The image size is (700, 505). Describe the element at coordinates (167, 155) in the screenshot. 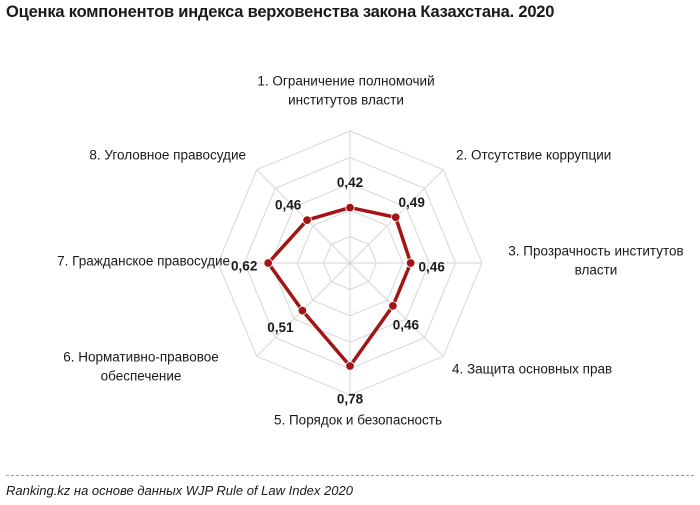

I see `axis-label: 8. Уголовное правосудие` at that location.